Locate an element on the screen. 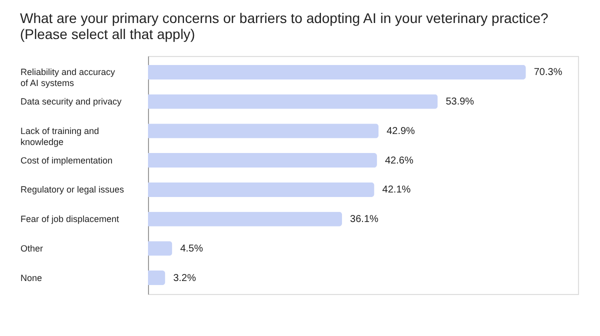 The height and width of the screenshot is (336, 600). data-label: 42.6% is located at coordinates (399, 160).